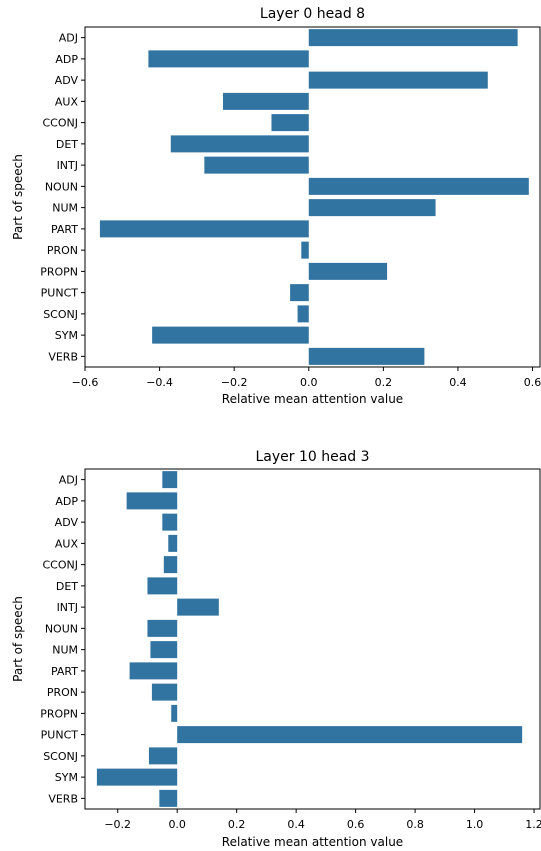 Image resolution: width=541 pixels, height=851 pixels. What do you see at coordinates (475, 824) in the screenshot?
I see `x-tick-label: 1.0` at bounding box center [475, 824].